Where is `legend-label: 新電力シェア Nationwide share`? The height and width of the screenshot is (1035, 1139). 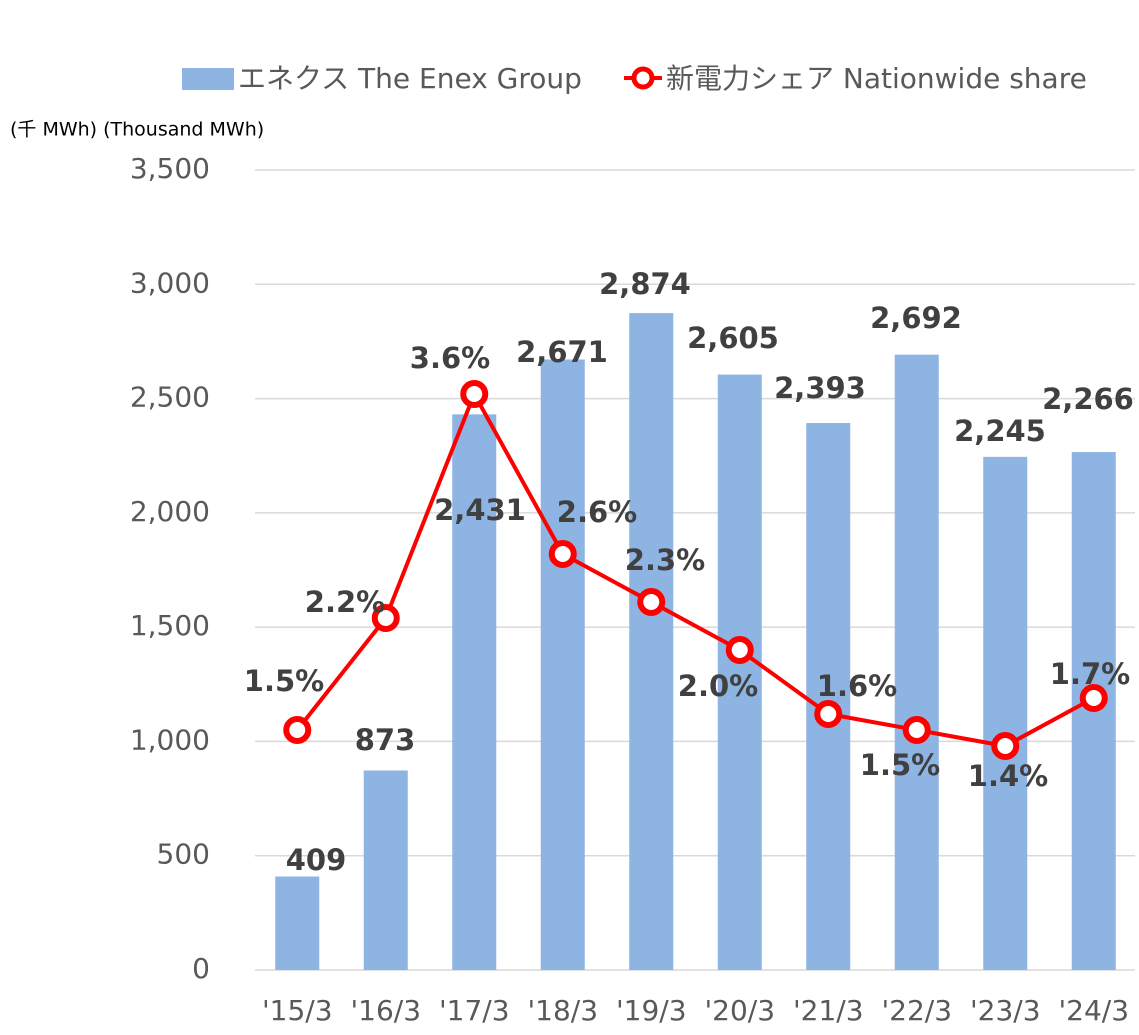 legend-label: 新電力シェア Nationwide share is located at coordinates (876, 78).